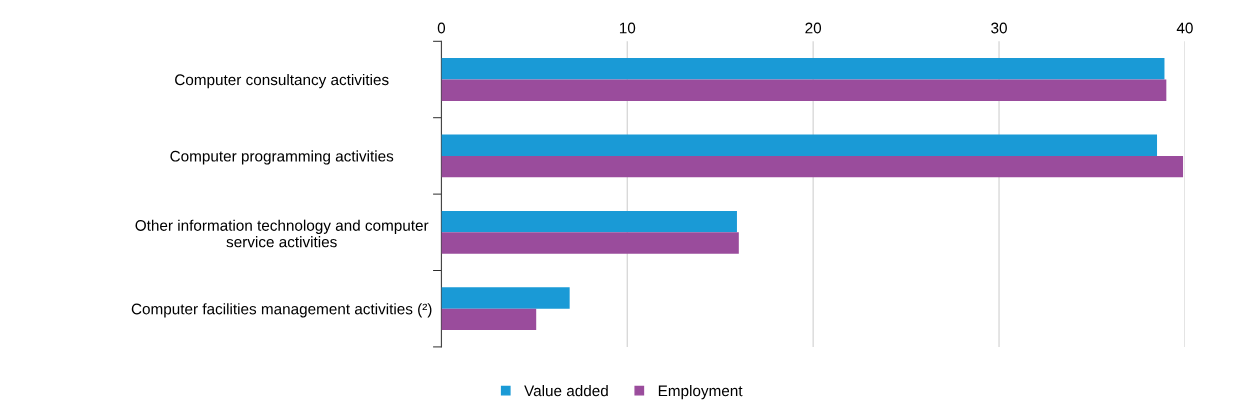  I want to click on x-tick-label: 40, so click(1184, 28).